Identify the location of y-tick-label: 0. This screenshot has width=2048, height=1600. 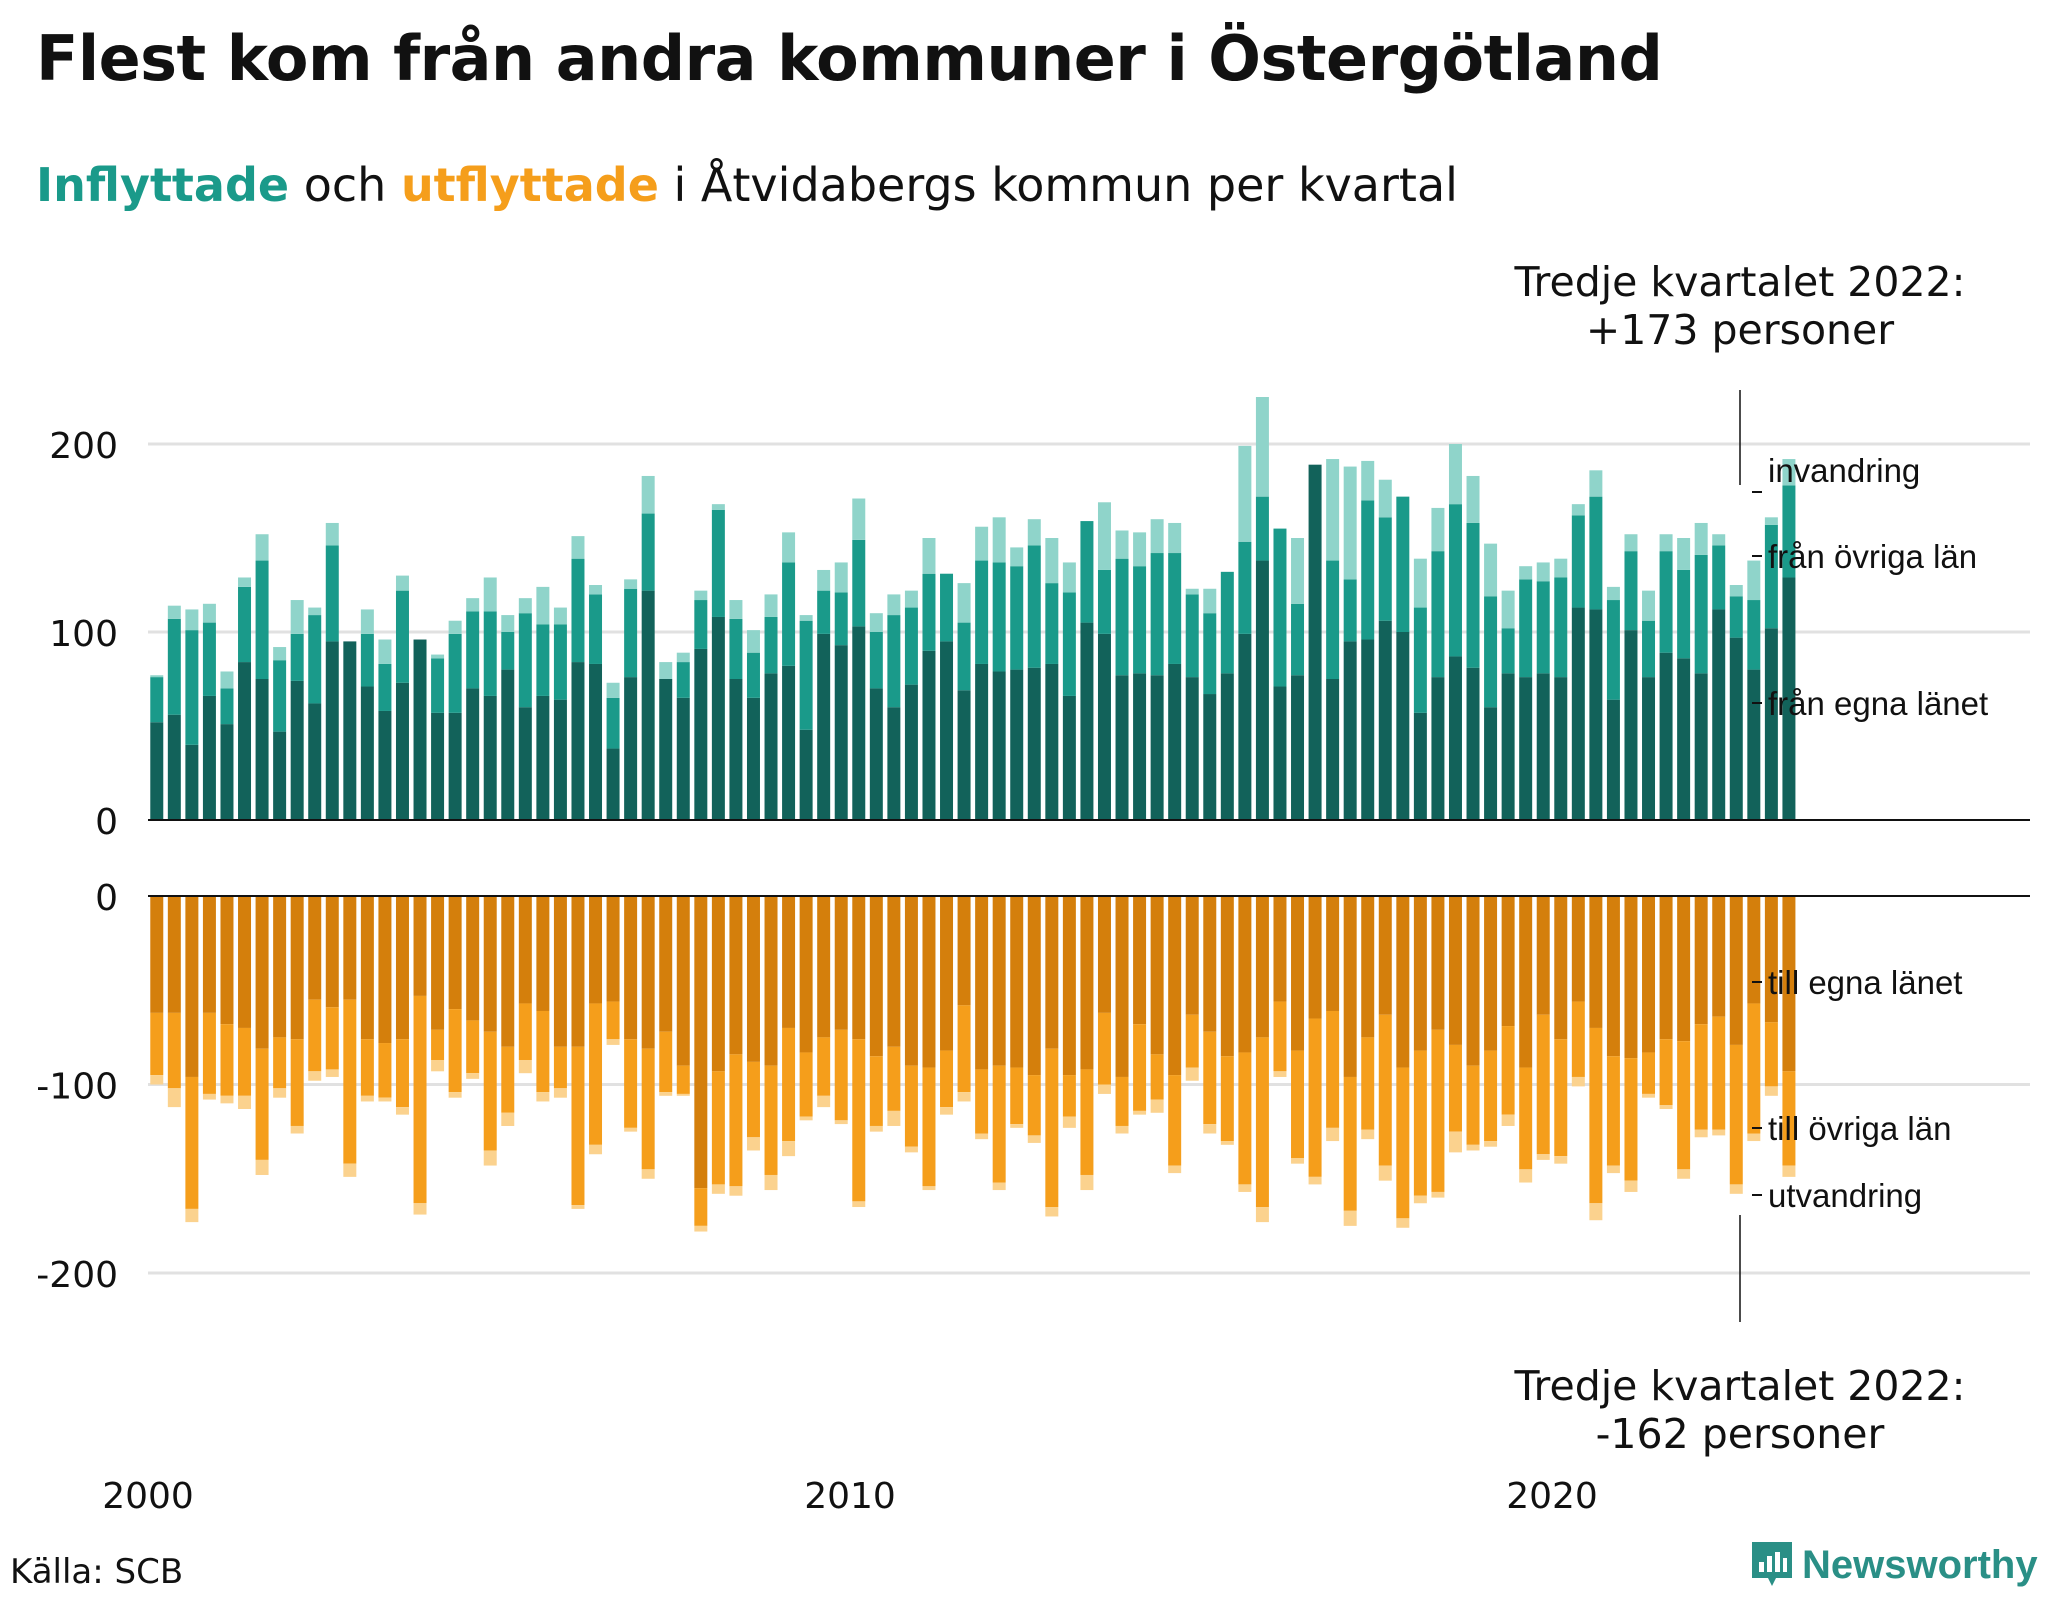
(106, 822).